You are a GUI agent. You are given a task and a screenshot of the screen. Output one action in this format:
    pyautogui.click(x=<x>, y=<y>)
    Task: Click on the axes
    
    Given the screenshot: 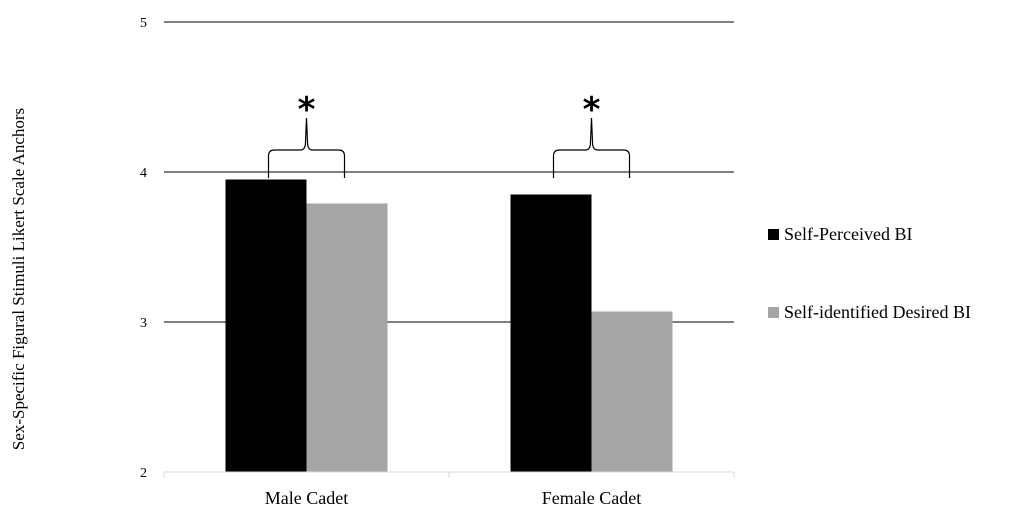 What is the action you would take?
    pyautogui.click(x=449, y=474)
    